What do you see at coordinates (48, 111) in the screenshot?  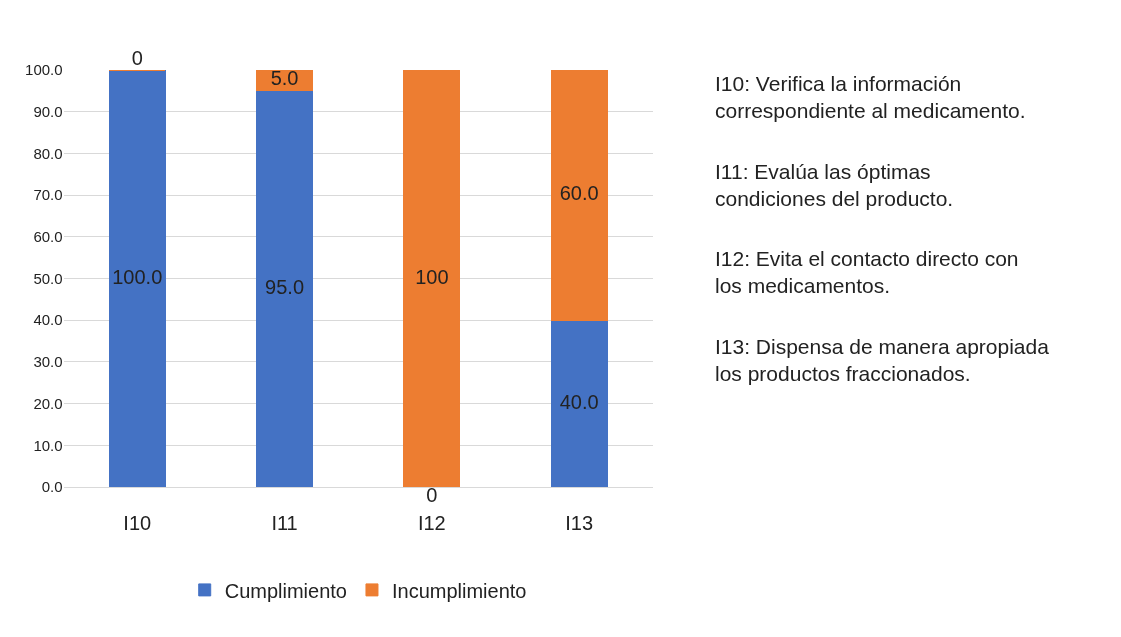 I see `y-tick-label: 90.0` at bounding box center [48, 111].